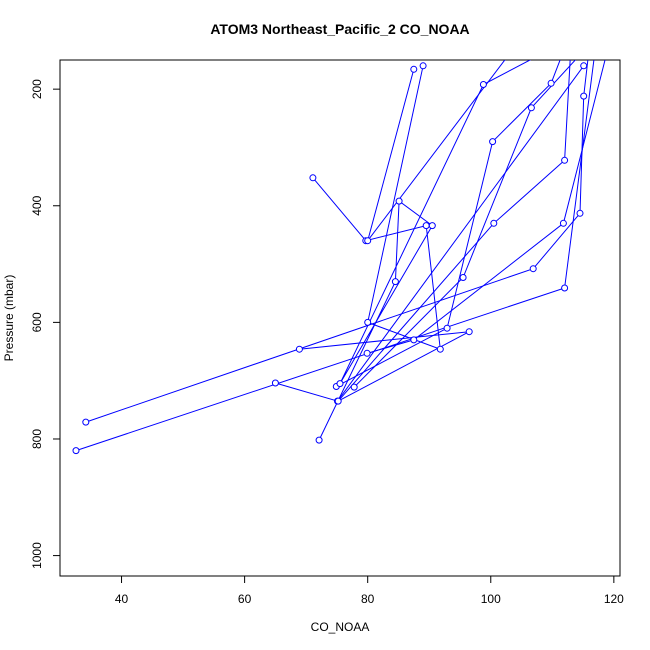 Image resolution: width=650 pixels, height=650 pixels. I want to click on y-tick-label: 1000, so click(37, 555).